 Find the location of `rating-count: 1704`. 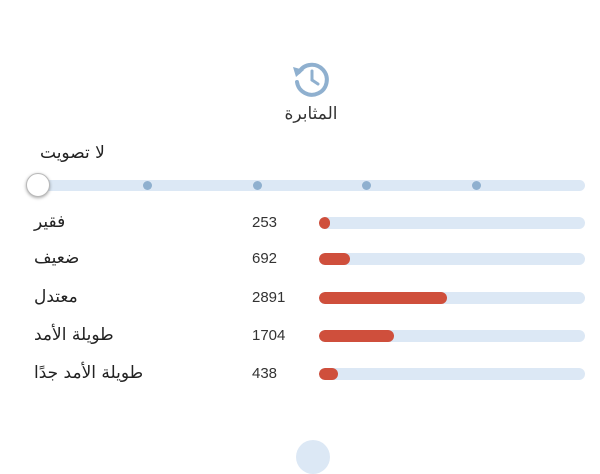

rating-count: 1704 is located at coordinates (269, 335).